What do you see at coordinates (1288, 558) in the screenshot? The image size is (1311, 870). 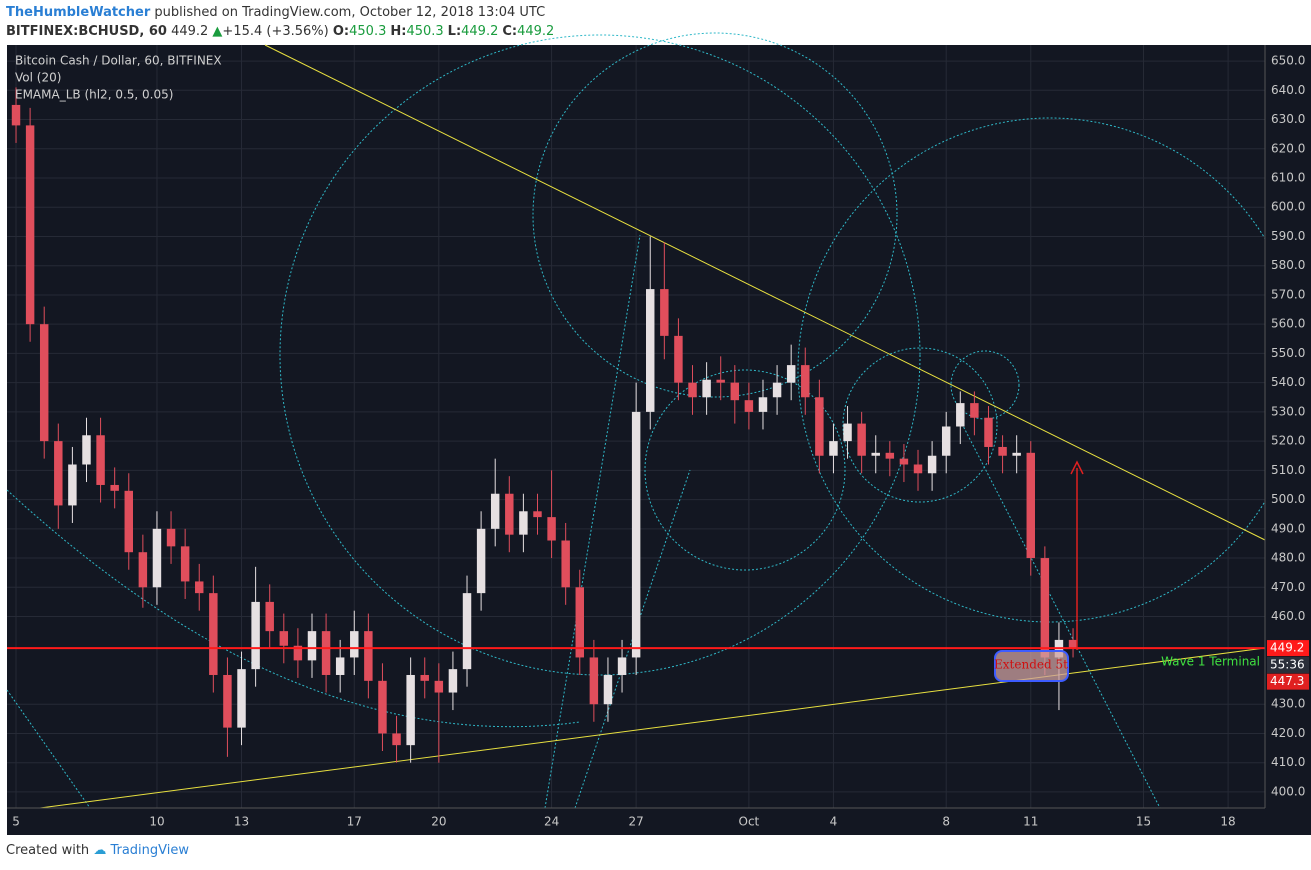 I see `y-tick-label: 480.0` at bounding box center [1288, 558].